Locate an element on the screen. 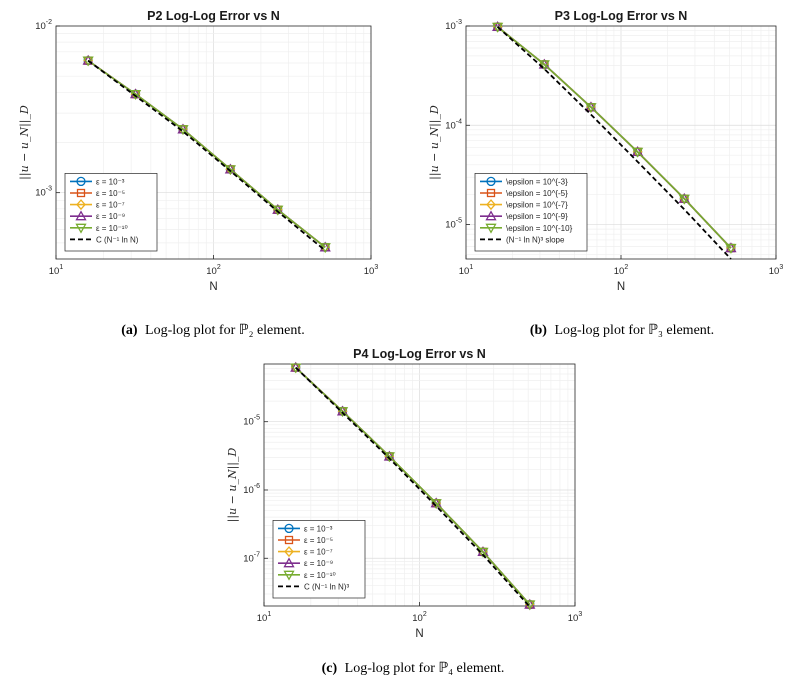  caption-c-text: Log-log plot for ℙ₄ element. is located at coordinates (425, 668).